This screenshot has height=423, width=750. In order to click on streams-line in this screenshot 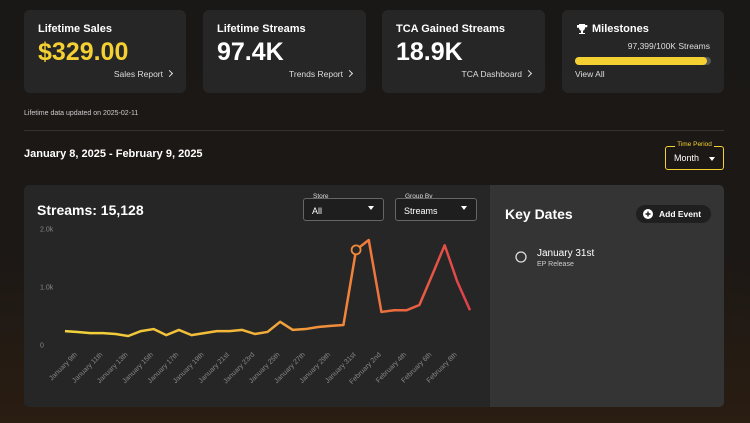, I will do `click(268, 288)`.